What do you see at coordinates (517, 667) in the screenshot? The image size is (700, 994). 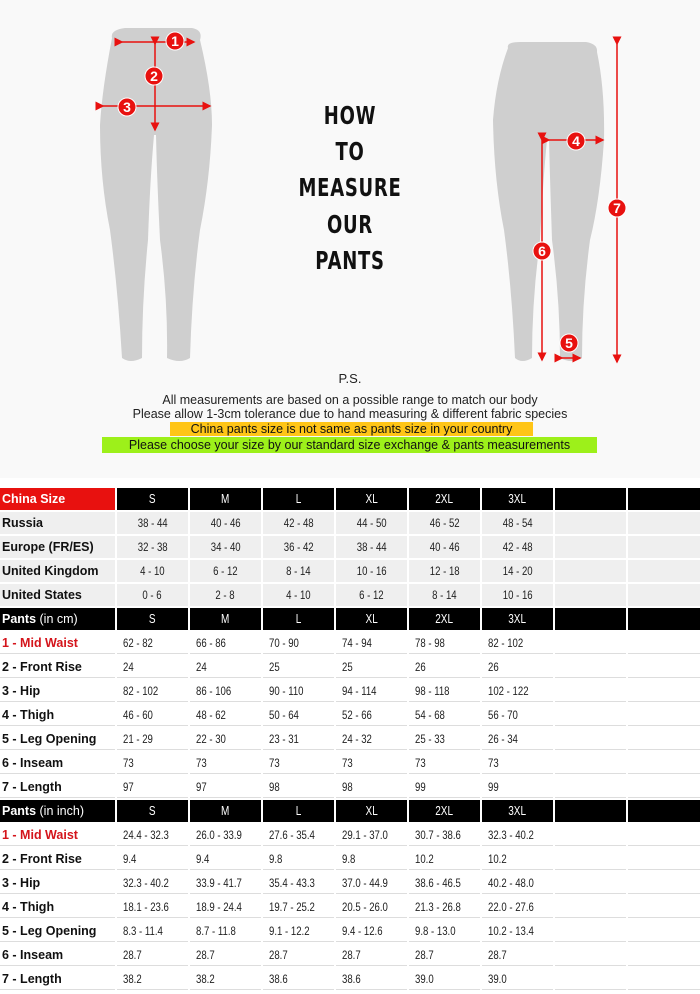 I see `table-cell: 26` at bounding box center [517, 667].